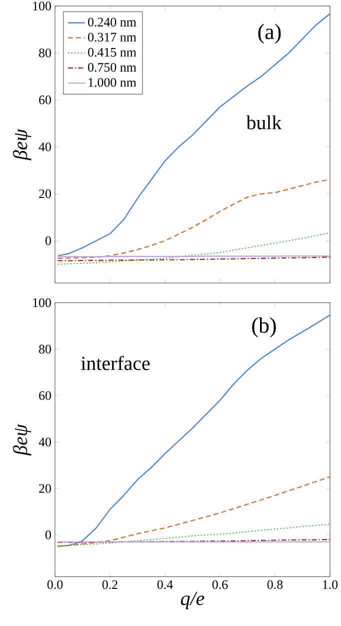  Describe the element at coordinates (112, 82) in the screenshot. I see `legend-label: 1.000 nm` at that location.